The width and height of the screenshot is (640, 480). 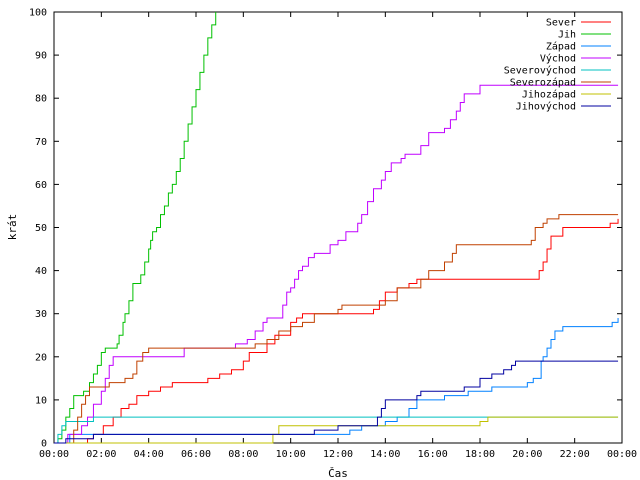 I want to click on y-tick-label: 70, so click(x=41, y=142).